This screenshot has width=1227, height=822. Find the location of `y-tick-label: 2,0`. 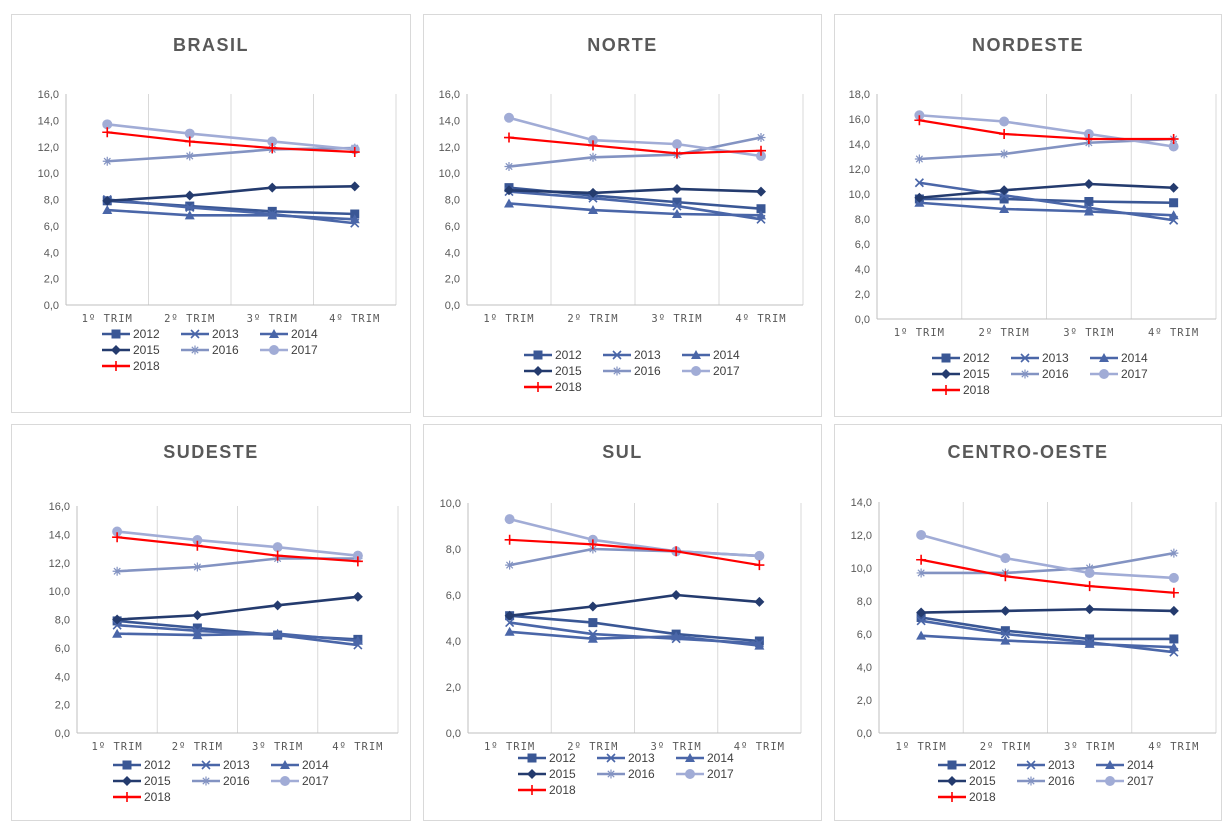

y-tick-label: 2,0 is located at coordinates (62, 706).